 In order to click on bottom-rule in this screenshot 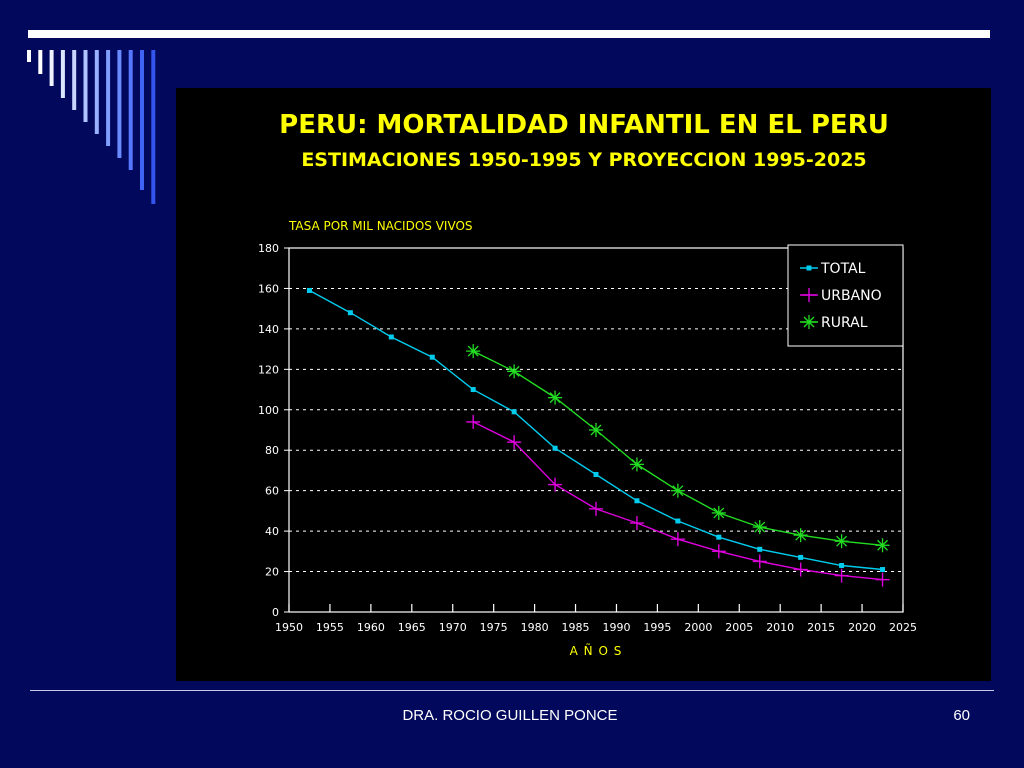, I will do `click(512, 690)`.